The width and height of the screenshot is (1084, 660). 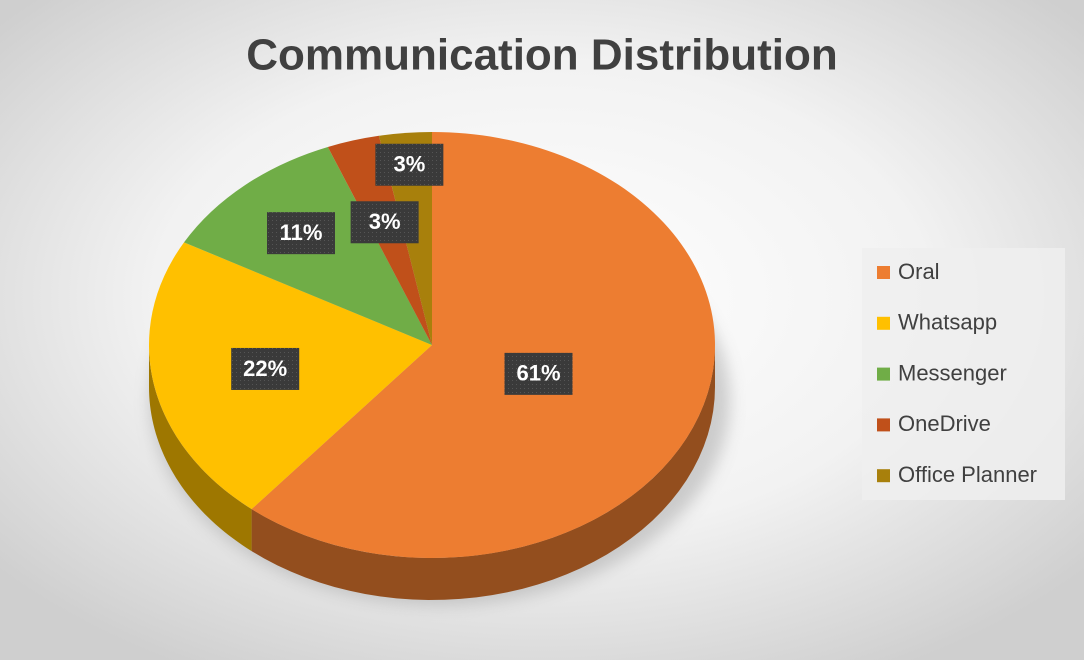 I want to click on legend-label: Whatsapp, so click(x=947, y=322).